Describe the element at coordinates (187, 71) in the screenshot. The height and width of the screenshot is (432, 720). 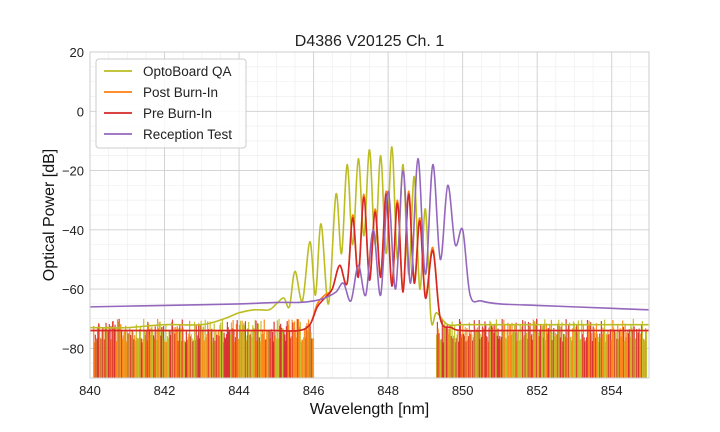
I see `legend-label-optoboard-qa: OptoBoard QA` at that location.